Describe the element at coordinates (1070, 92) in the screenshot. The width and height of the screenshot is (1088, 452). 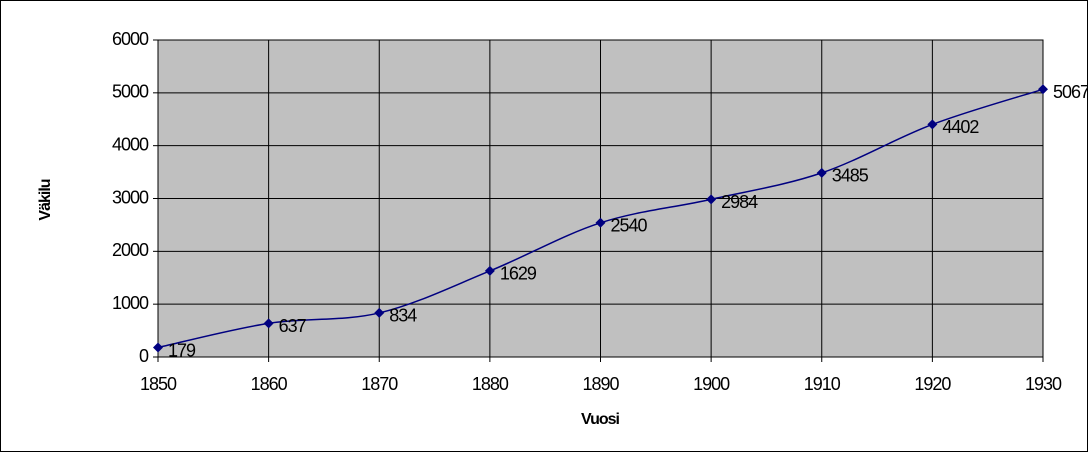
I see `data-label: 5067` at that location.